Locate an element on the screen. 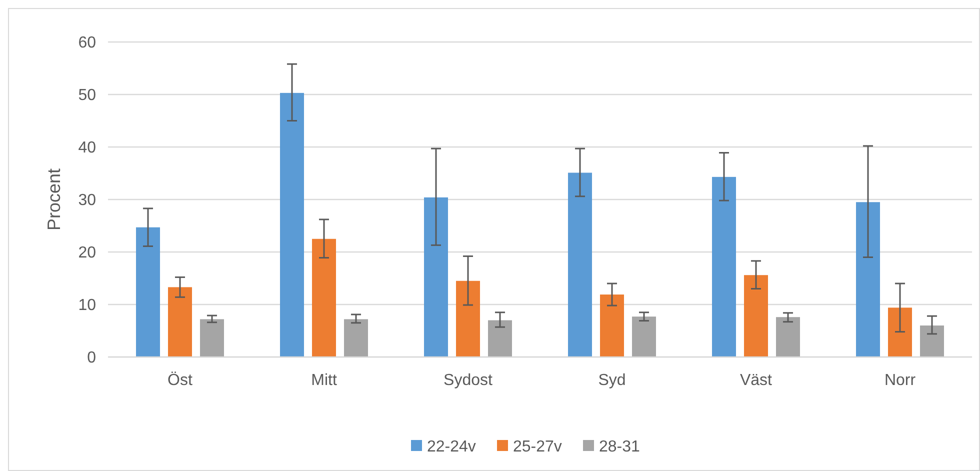 The width and height of the screenshot is (980, 471). x-tick-label: Väst is located at coordinates (756, 380).